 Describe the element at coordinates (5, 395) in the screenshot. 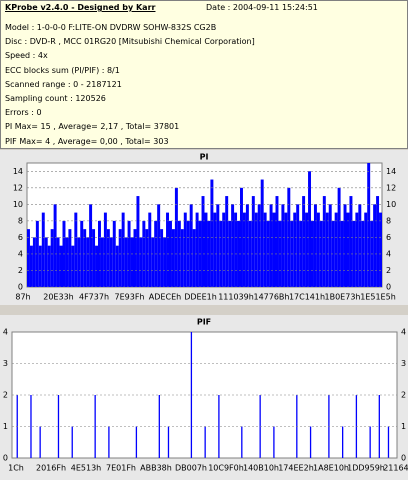

I see `y-tick-label: 2` at that location.